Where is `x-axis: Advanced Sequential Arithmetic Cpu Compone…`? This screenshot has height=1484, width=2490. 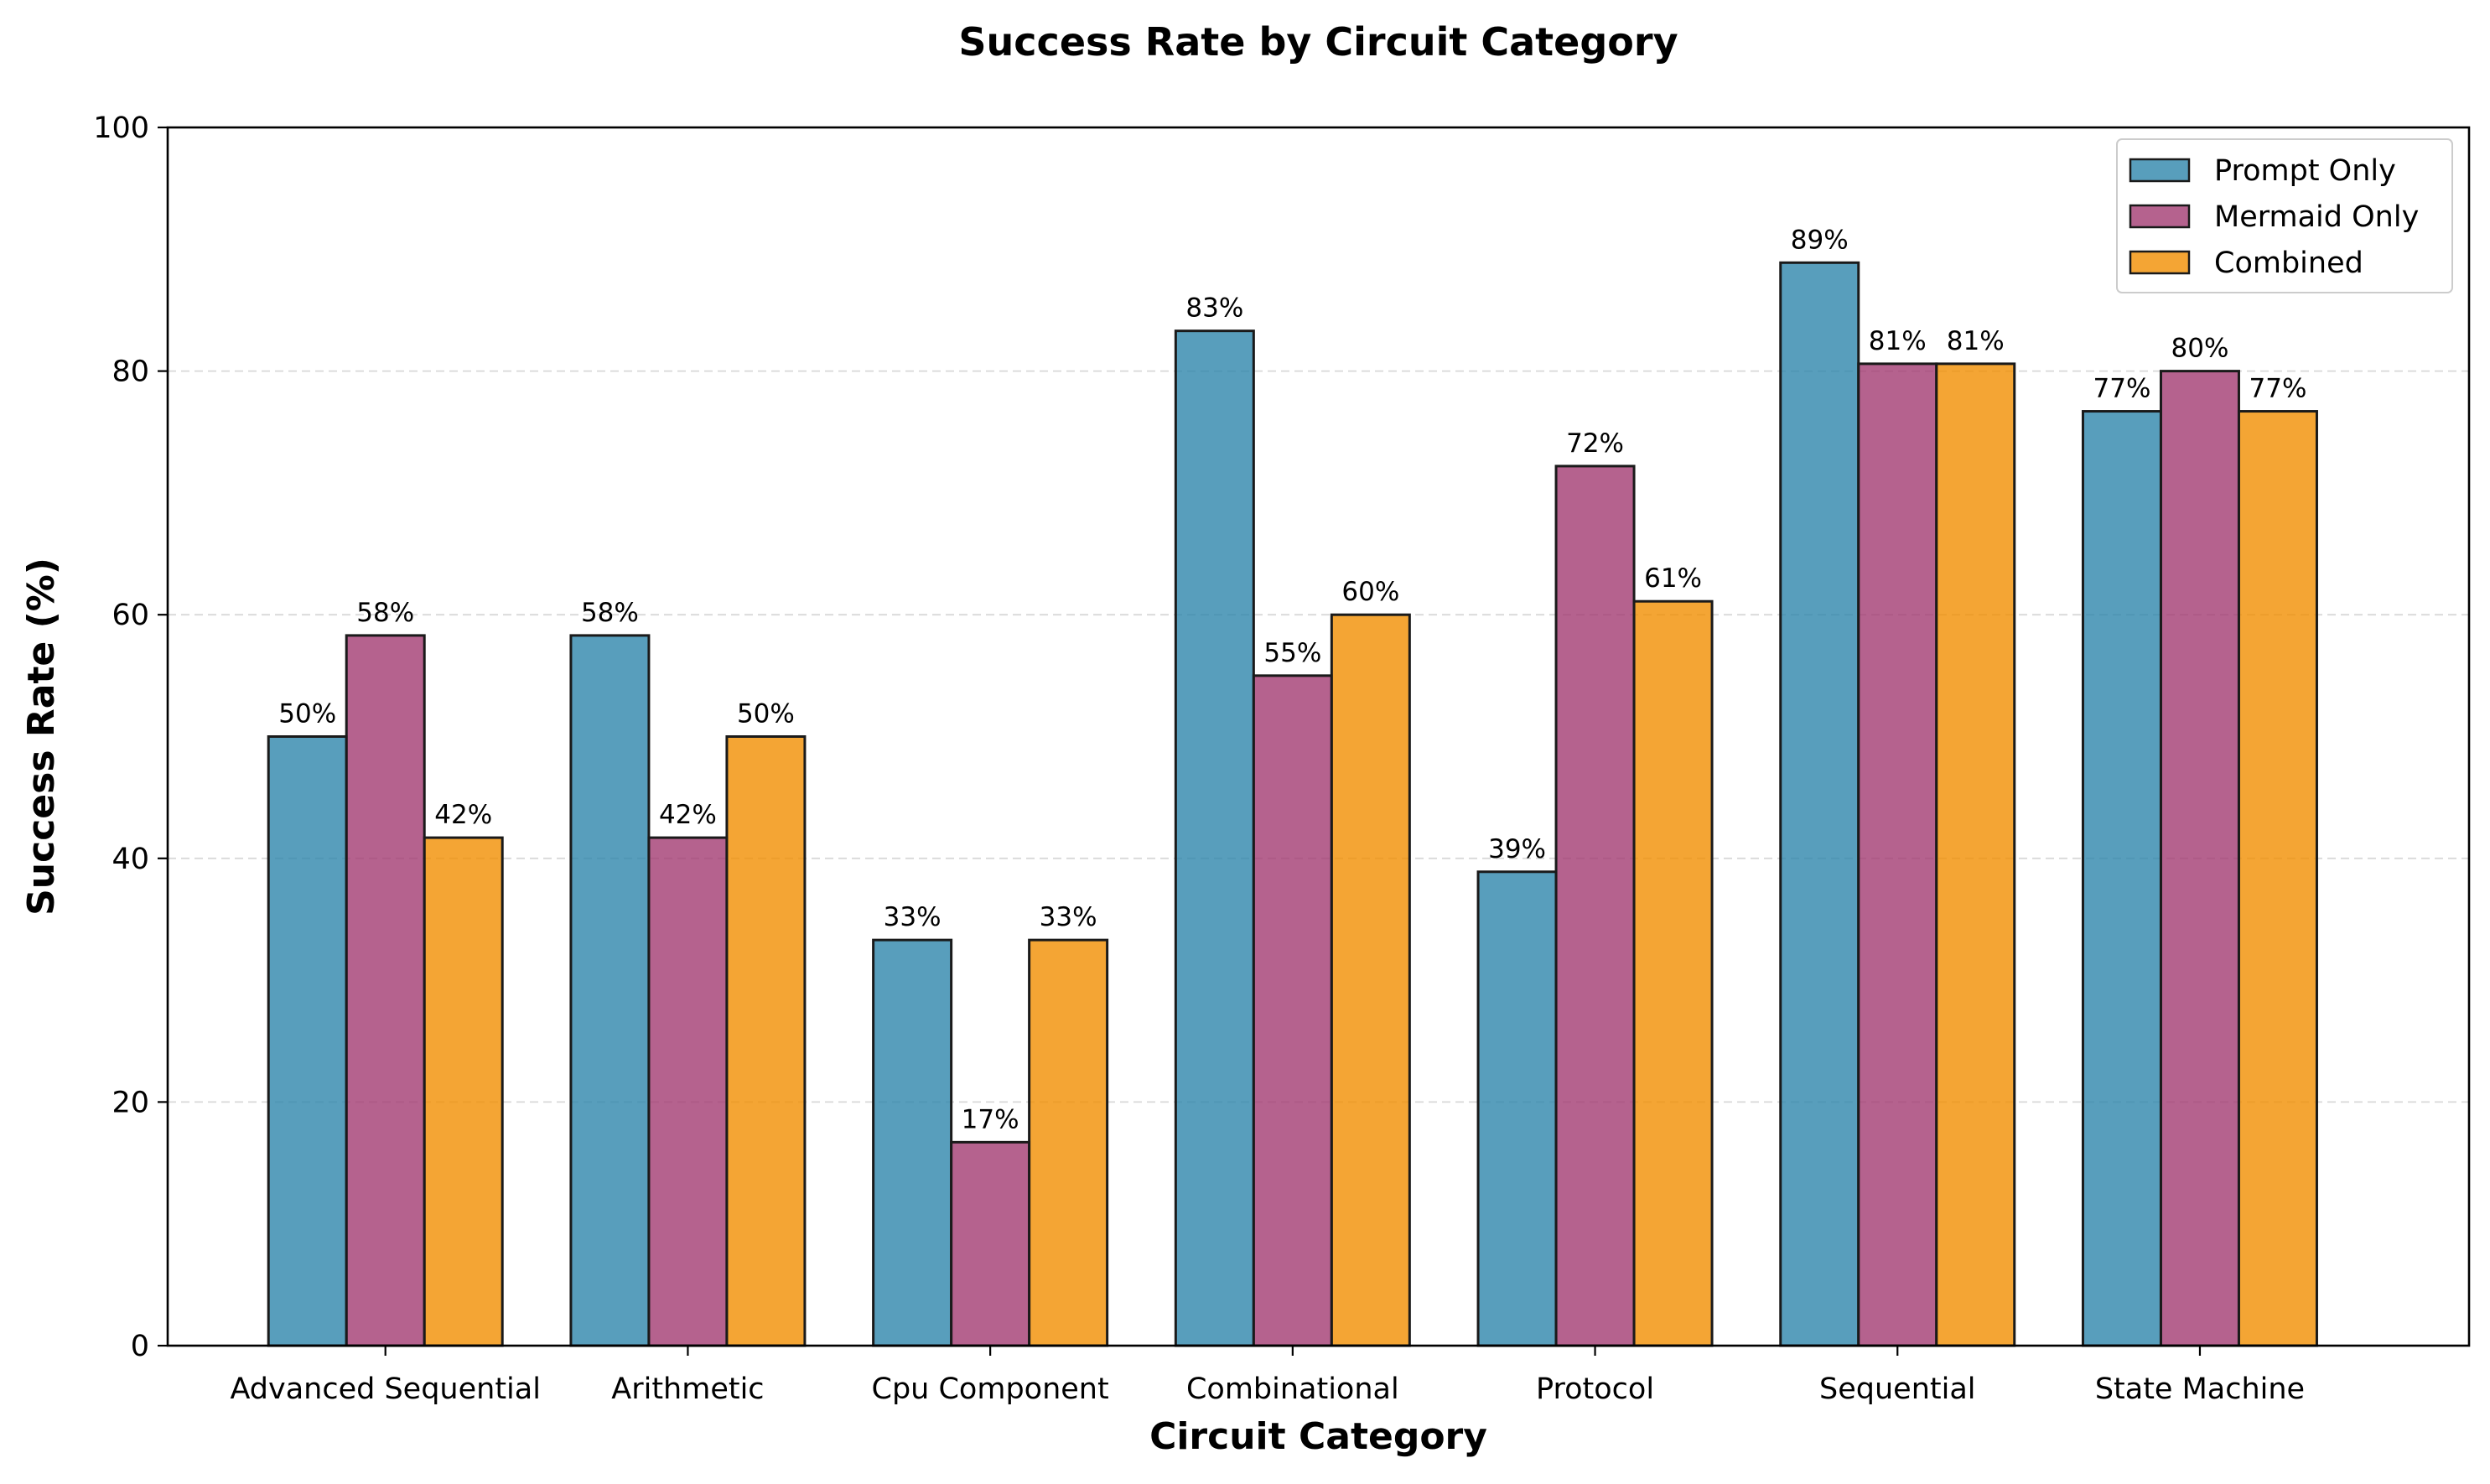 x-axis: Advanced Sequential Arithmetic Cpu Compone… is located at coordinates (1267, 1376).